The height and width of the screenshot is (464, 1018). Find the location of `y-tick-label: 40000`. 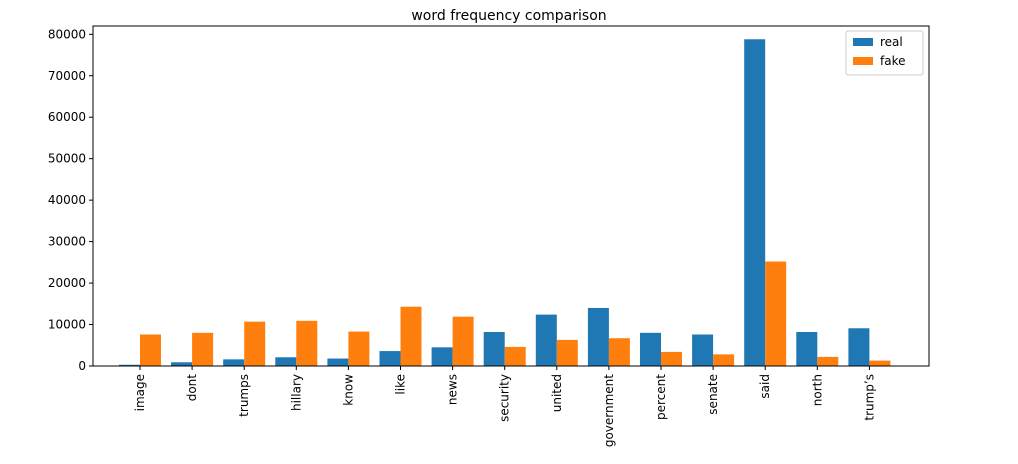

y-tick-label: 40000 is located at coordinates (67, 200).